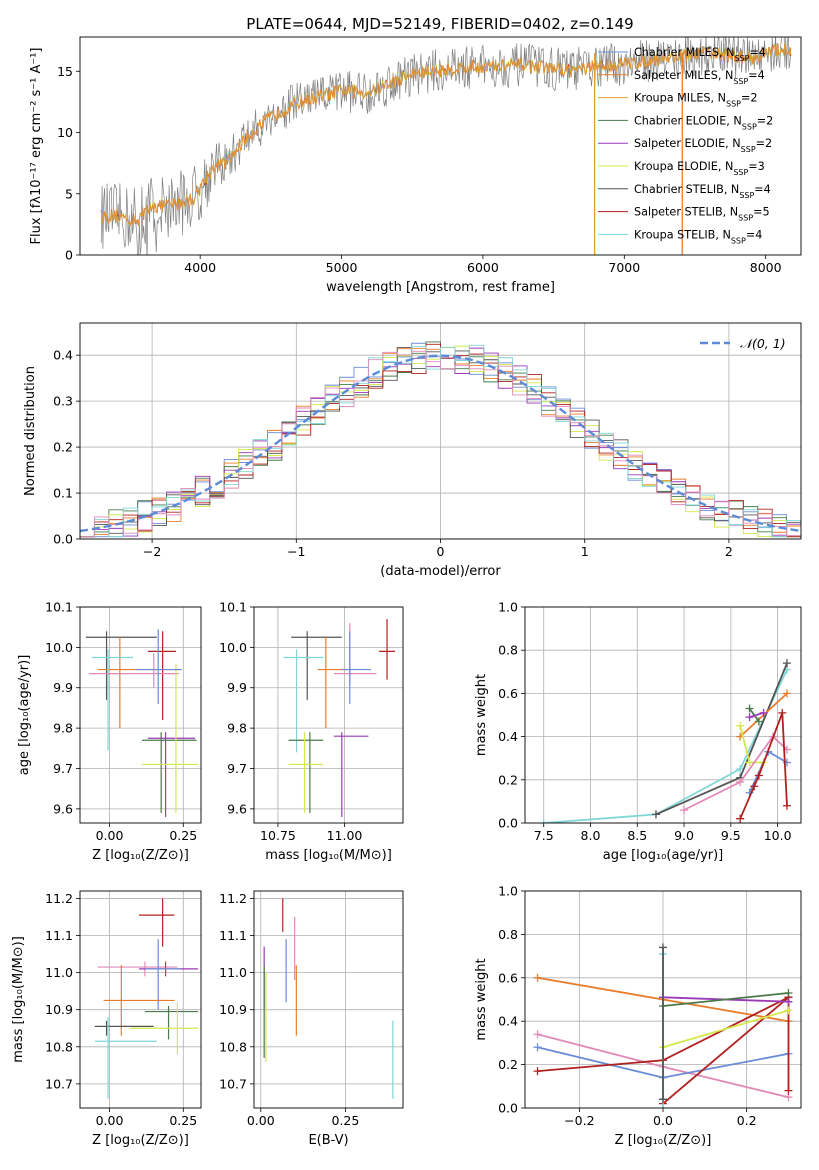  I want to click on residuals-ytick-label: 0.0, so click(63, 539).